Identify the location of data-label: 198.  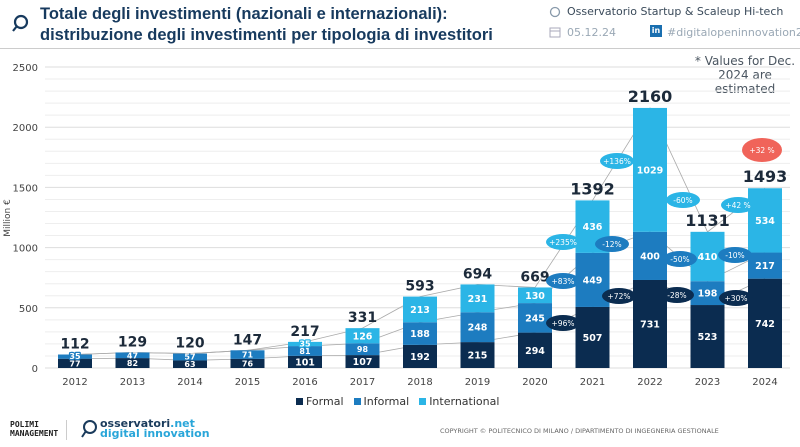
(708, 294).